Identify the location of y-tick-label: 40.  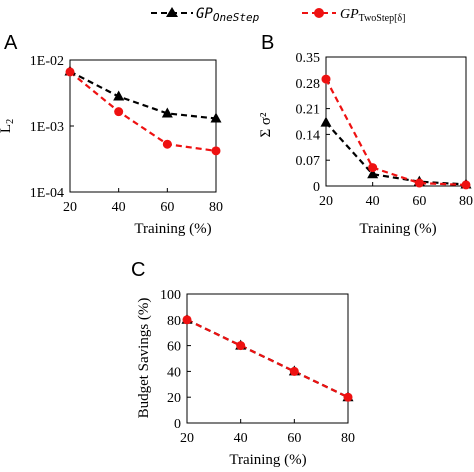
(174, 372).